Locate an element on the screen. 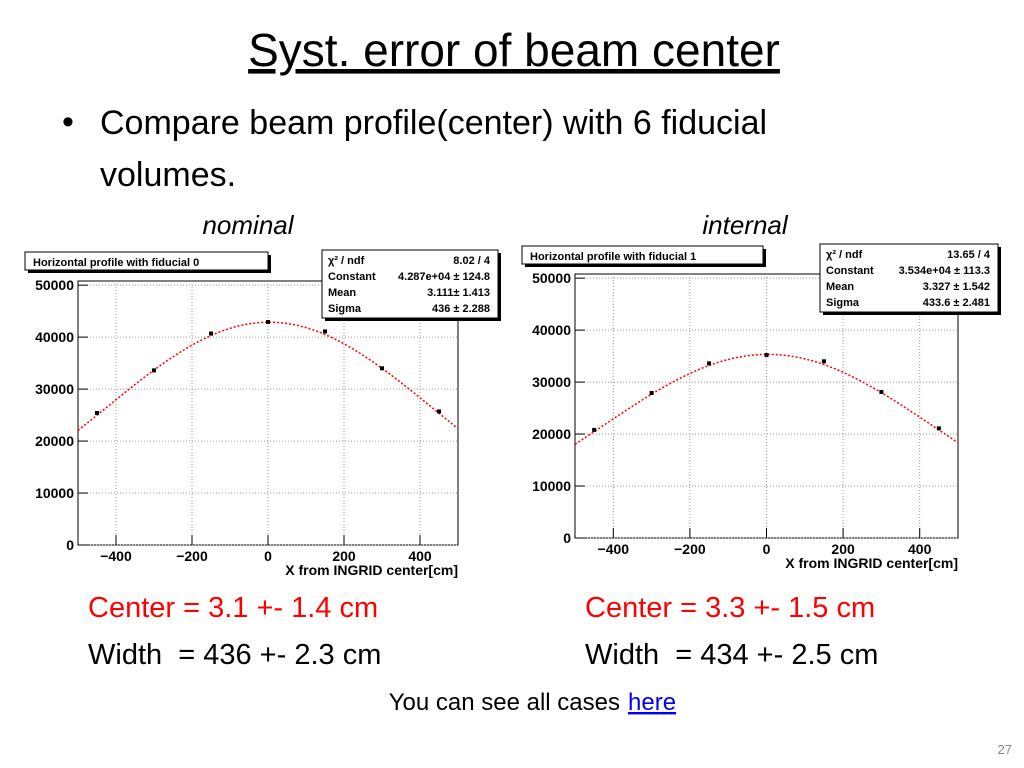 Image resolution: width=1024 pixels, height=768 pixels. result-center: Center = 3.1 +- 1.4 cm is located at coordinates (233, 608).